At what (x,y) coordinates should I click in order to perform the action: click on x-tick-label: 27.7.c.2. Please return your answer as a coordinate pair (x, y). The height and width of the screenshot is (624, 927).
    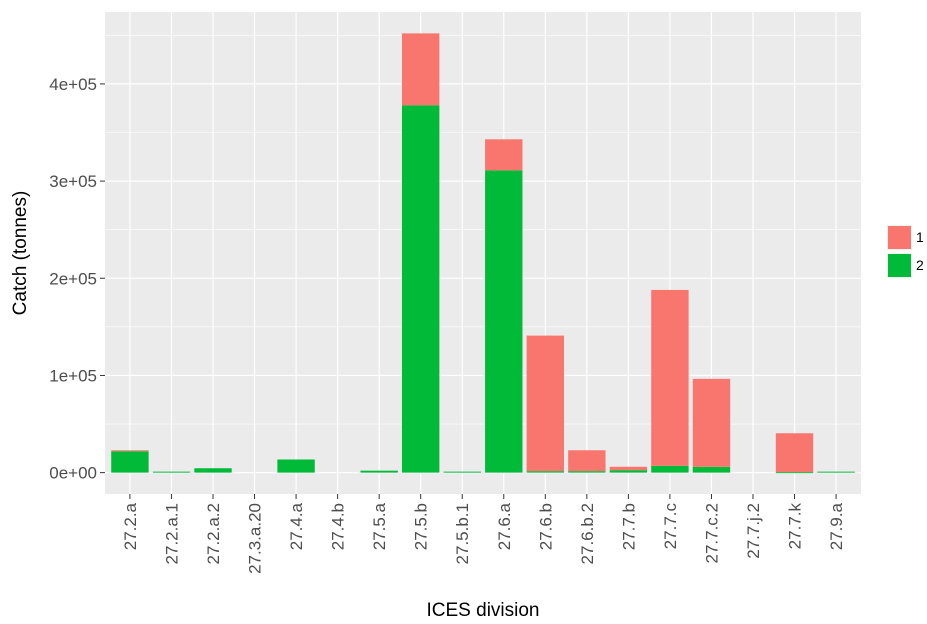
    Looking at the image, I should click on (711, 533).